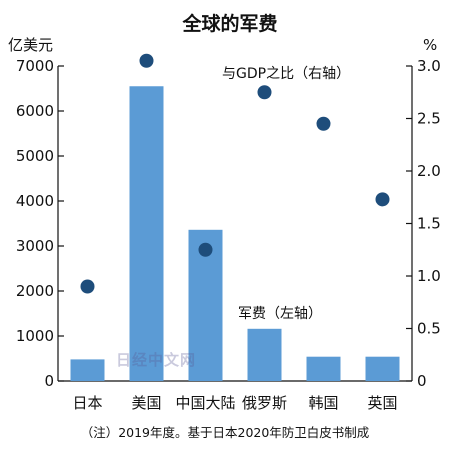 This screenshot has height=450, width=450. What do you see at coordinates (156, 360) in the screenshot?
I see `watermark: 日经中文网` at bounding box center [156, 360].